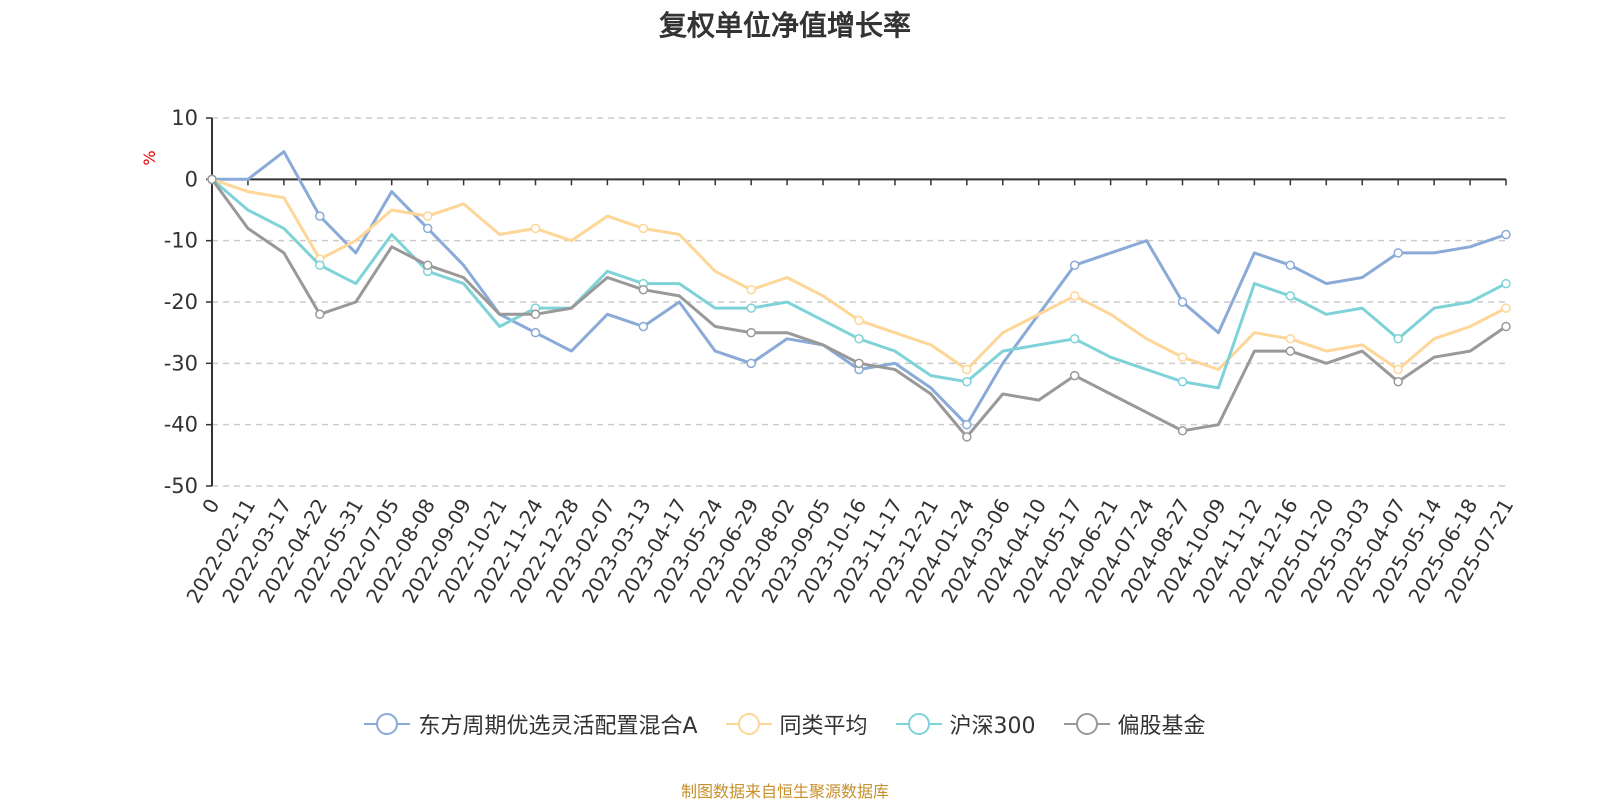 Image resolution: width=1600 pixels, height=802 pixels. I want to click on legend-item: 东方周期优选灵活配置混合A, so click(531, 724).